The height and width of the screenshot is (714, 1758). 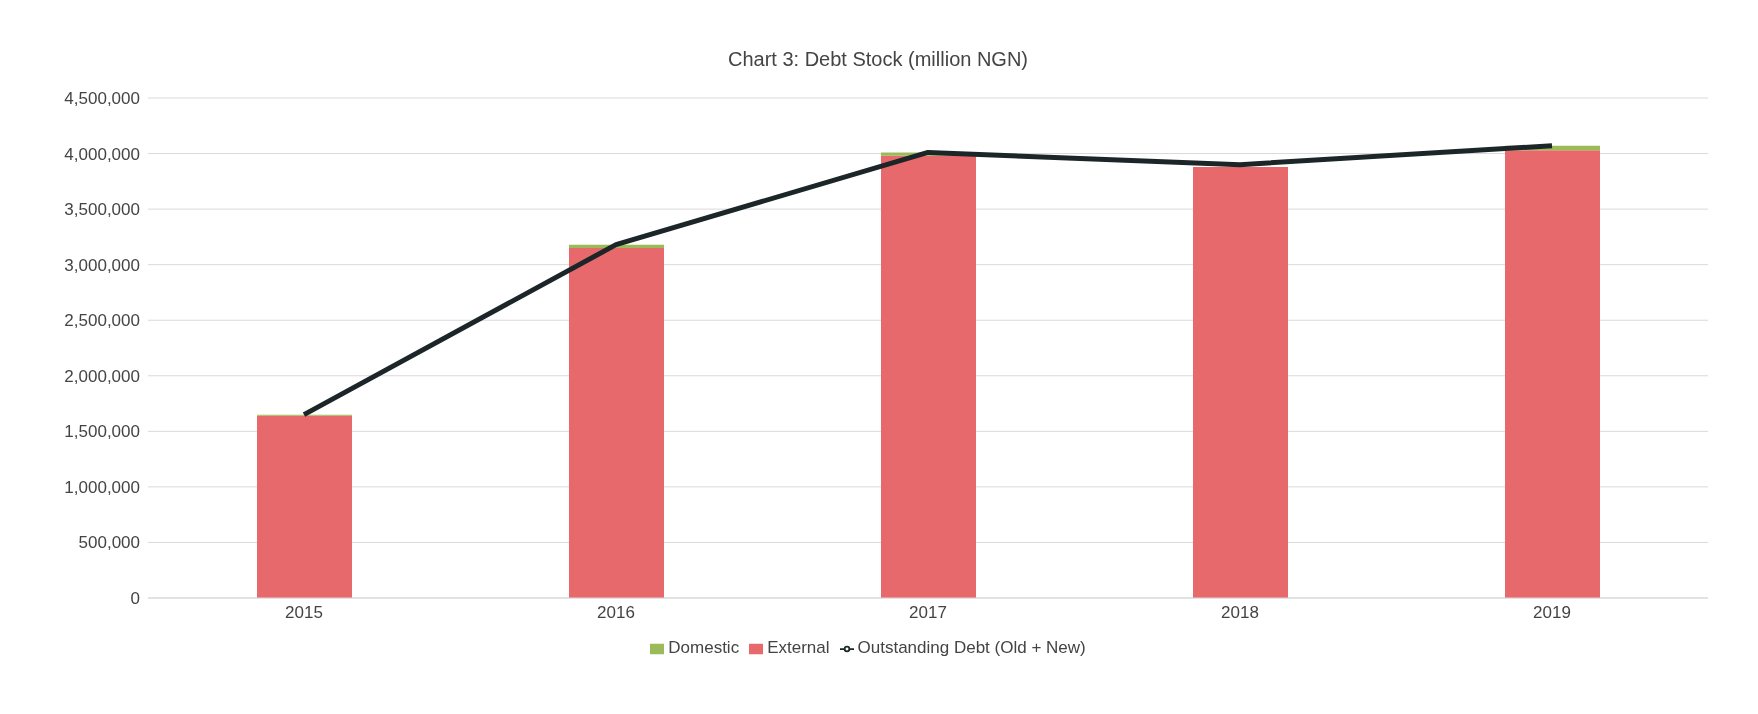 I want to click on y-tick-label: 2,000,000, so click(x=102, y=376).